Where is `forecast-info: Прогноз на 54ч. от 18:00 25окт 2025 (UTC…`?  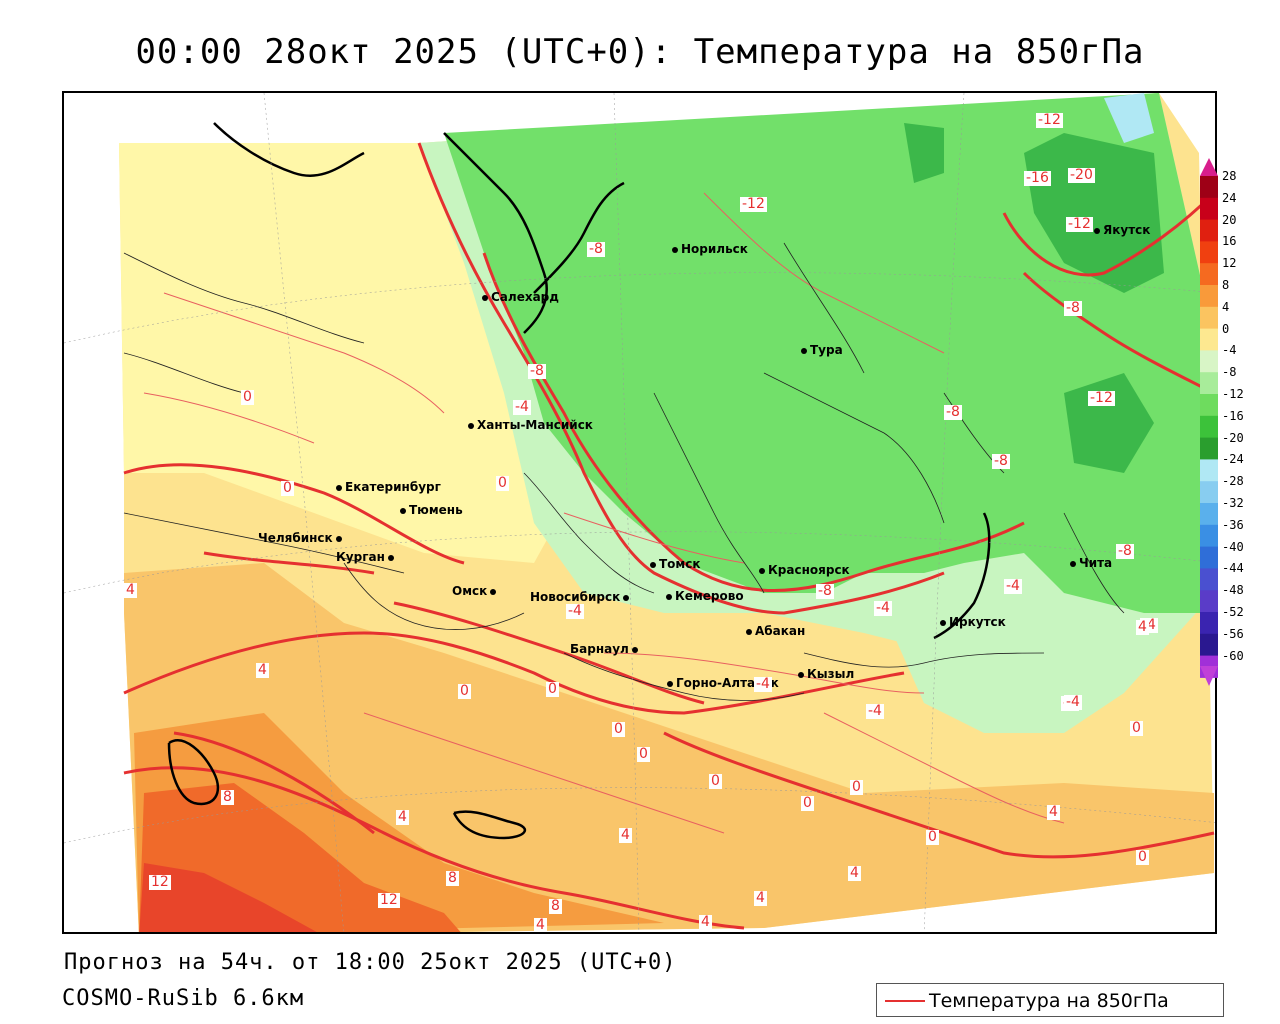
forecast-info: Прогноз на 54ч. от 18:00 25окт 2025 (UTC… is located at coordinates (370, 962).